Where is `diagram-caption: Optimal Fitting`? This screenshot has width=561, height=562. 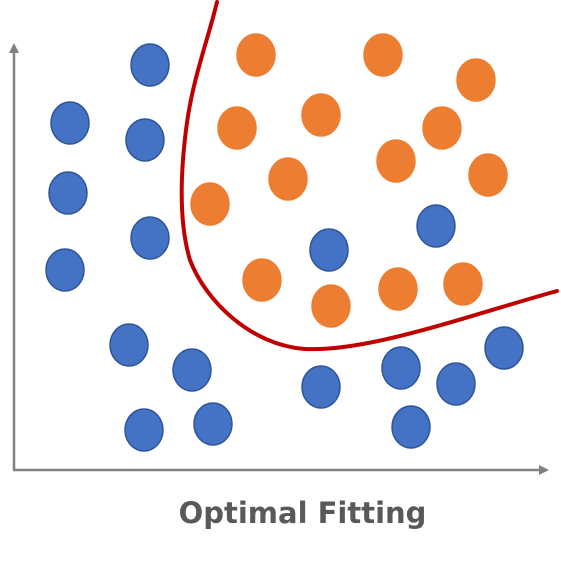 diagram-caption: Optimal Fitting is located at coordinates (302, 513).